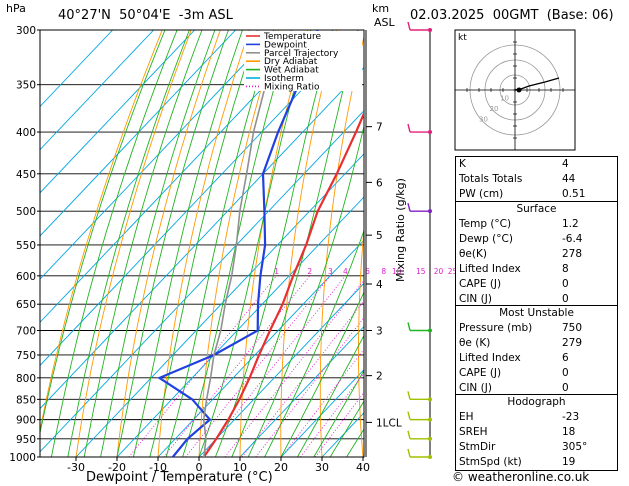 The image size is (629, 486). Describe the element at coordinates (291, 62) in the screenshot. I see `legend-label: Dry Adiabat` at that location.